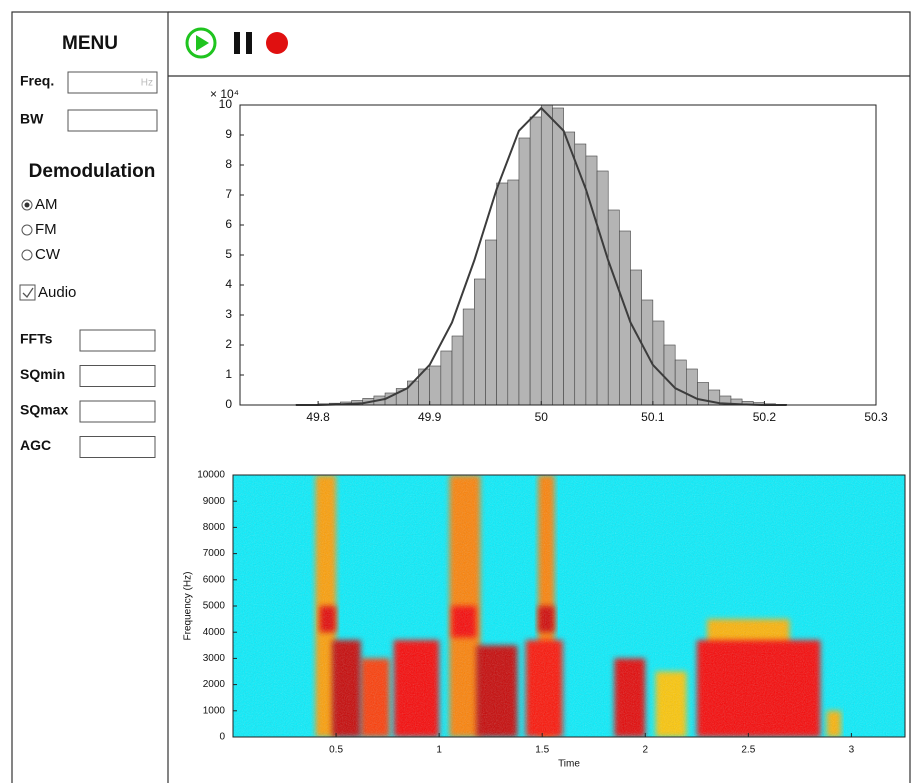 Image resolution: width=915 pixels, height=783 pixels. Describe the element at coordinates (748, 750) in the screenshot. I see `x-tick-label: 2.5` at that location.